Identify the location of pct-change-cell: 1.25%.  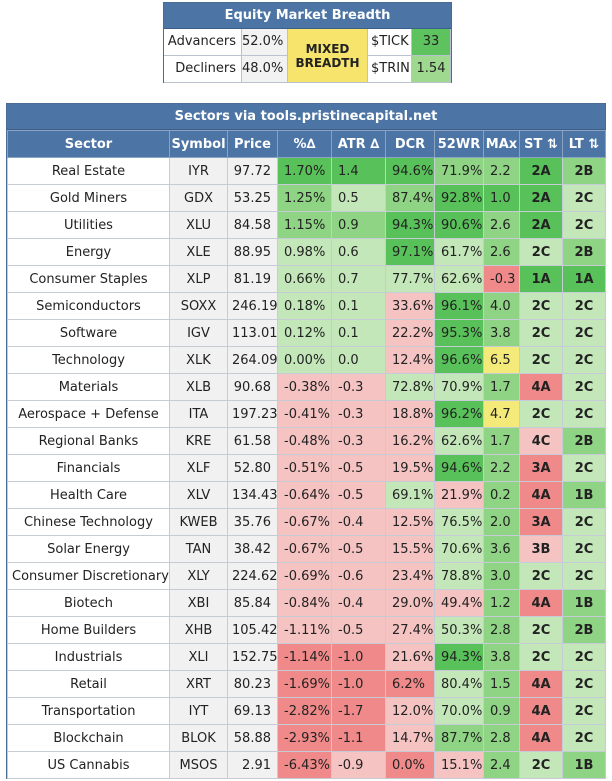
(304, 198).